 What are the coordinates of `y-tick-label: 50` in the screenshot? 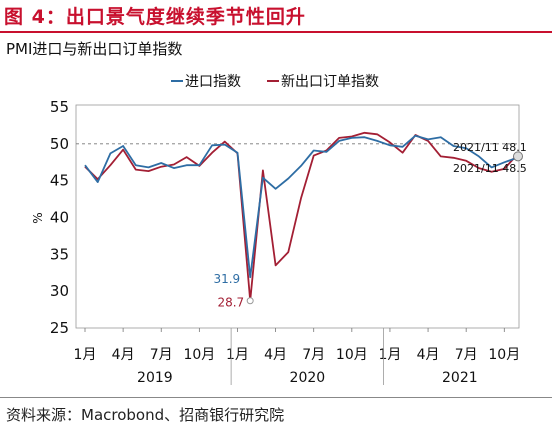 It's located at (59, 144).